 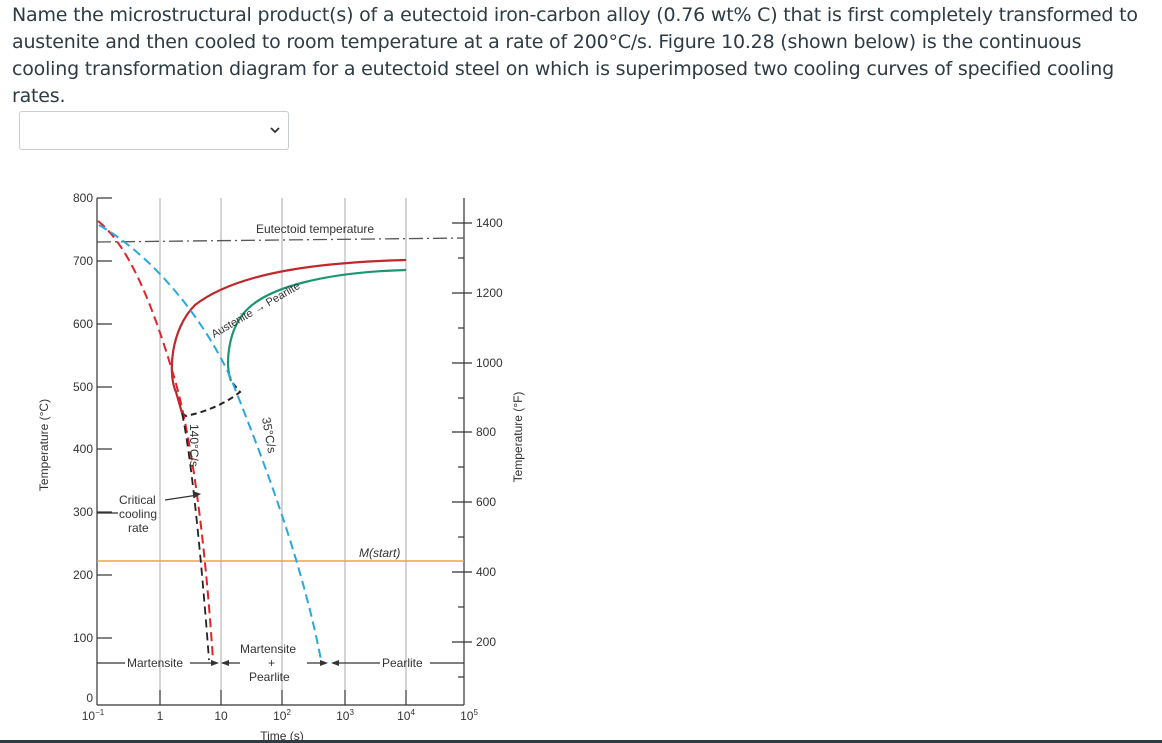 I want to click on right-axis-title: Temperature (°F), so click(x=518, y=437).